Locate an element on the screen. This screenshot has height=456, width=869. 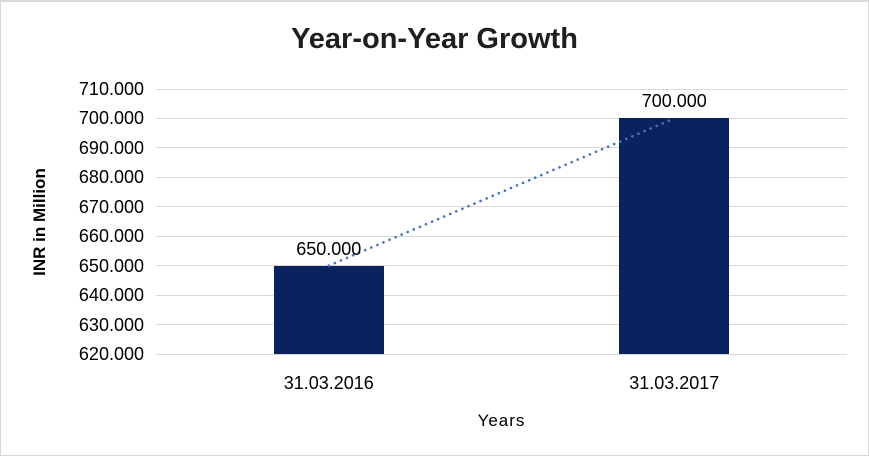
y-axis-tick-label: 620.000 is located at coordinates (111, 354).